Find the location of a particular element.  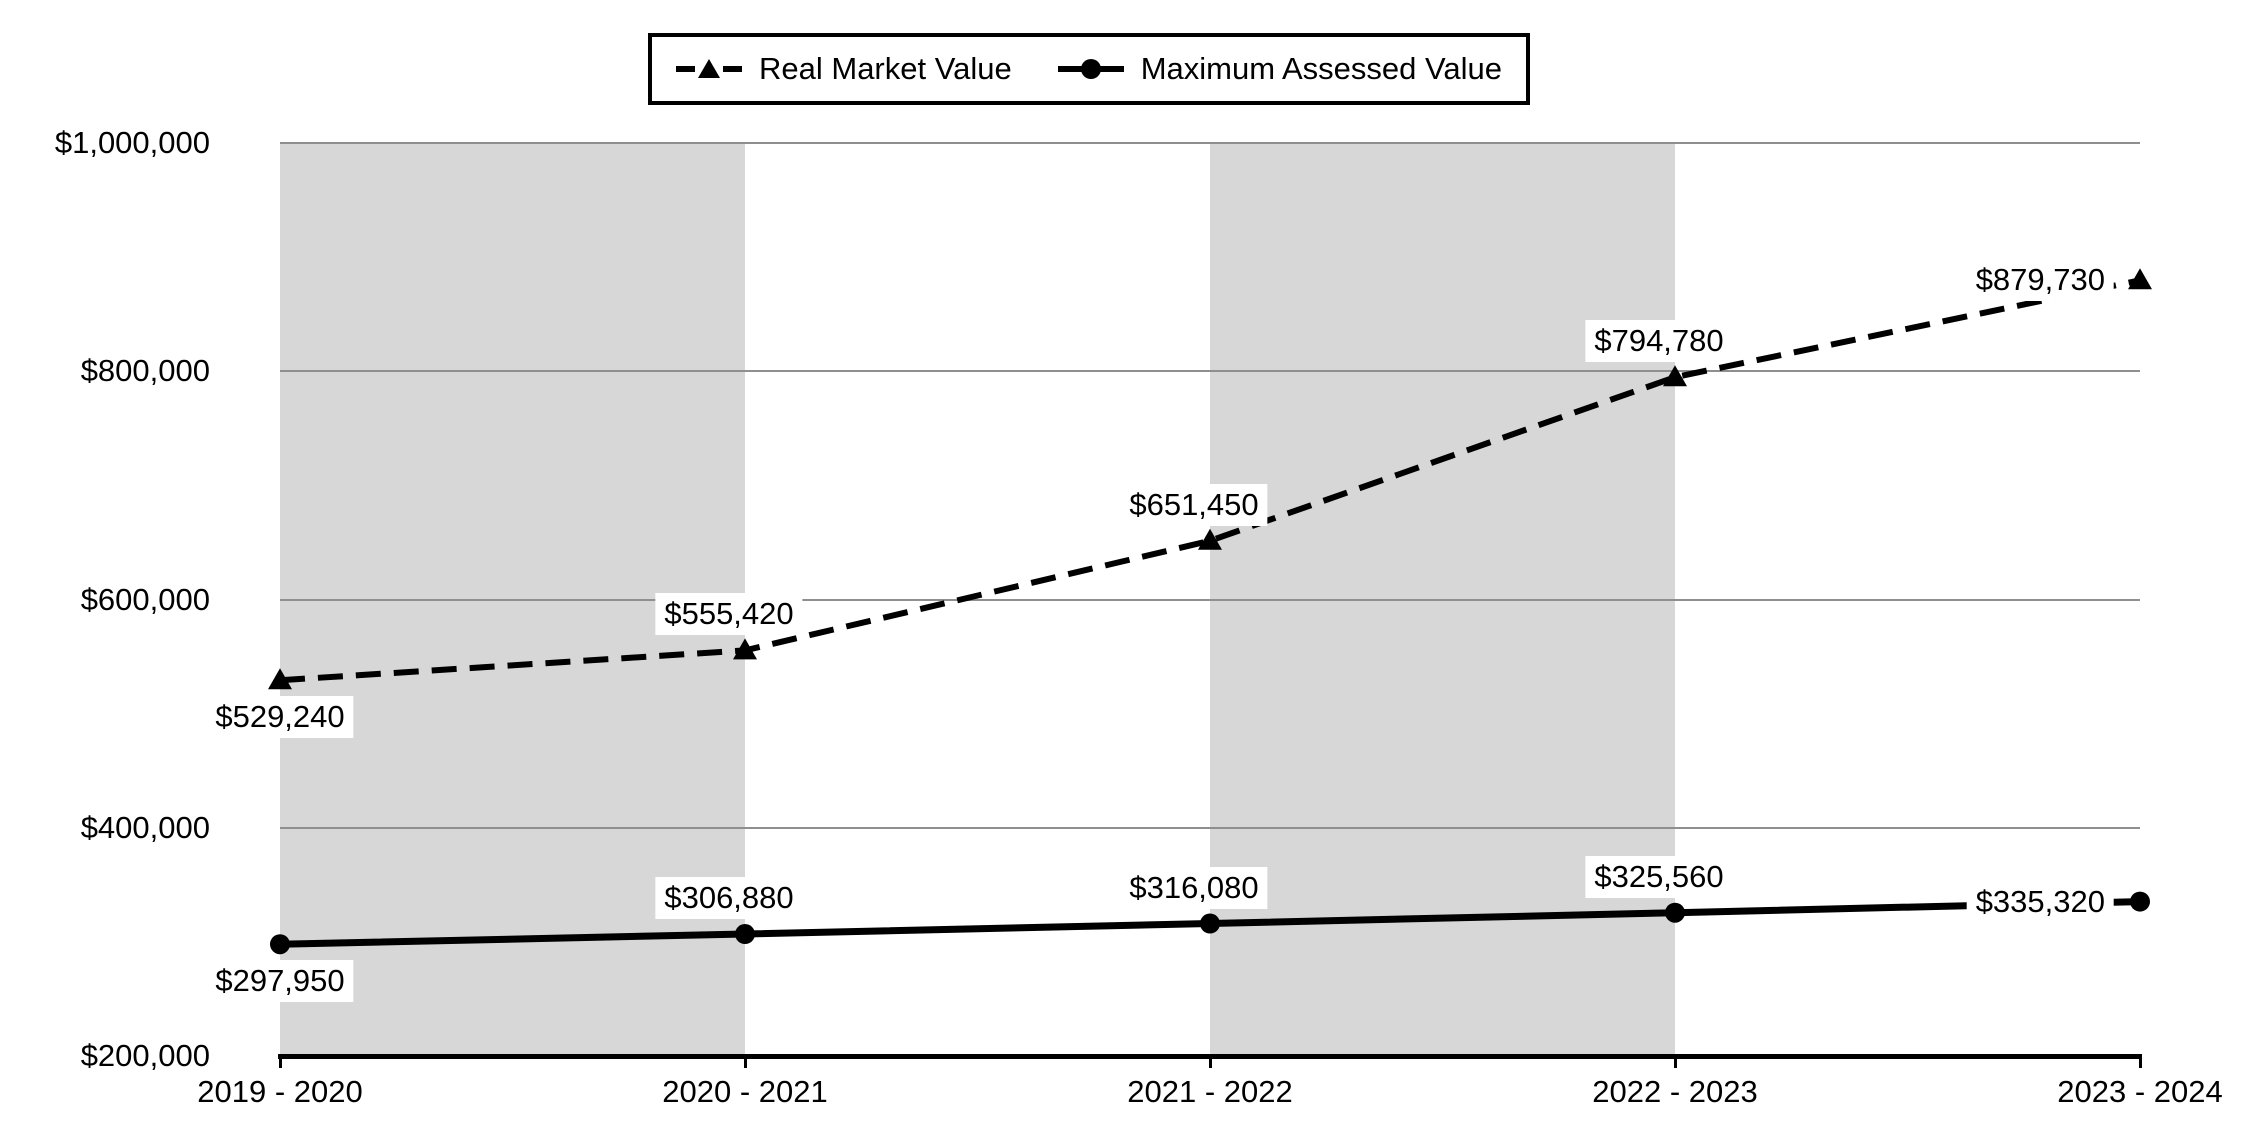

x-axis-label: 2022 - 2023 is located at coordinates (1675, 1091).